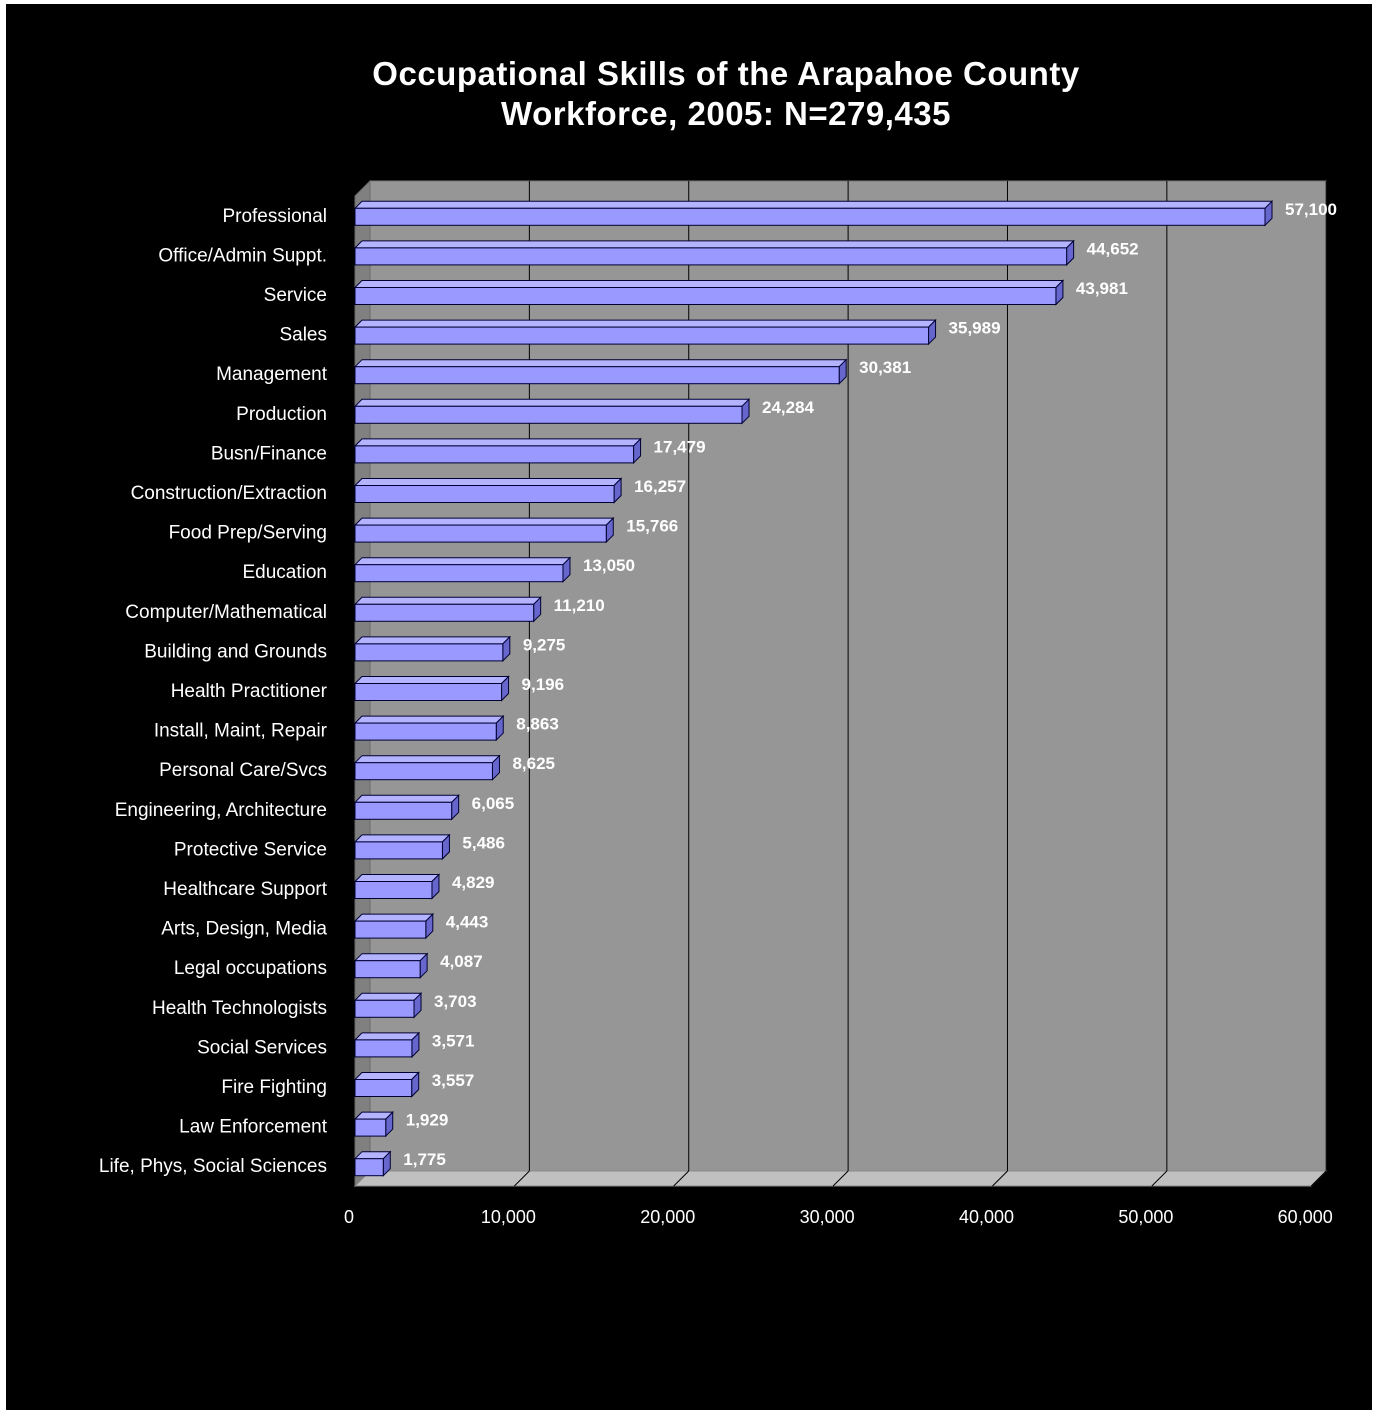 The width and height of the screenshot is (1373, 1412). Describe the element at coordinates (253, 1127) in the screenshot. I see `category-label: Law Enforcement` at that location.